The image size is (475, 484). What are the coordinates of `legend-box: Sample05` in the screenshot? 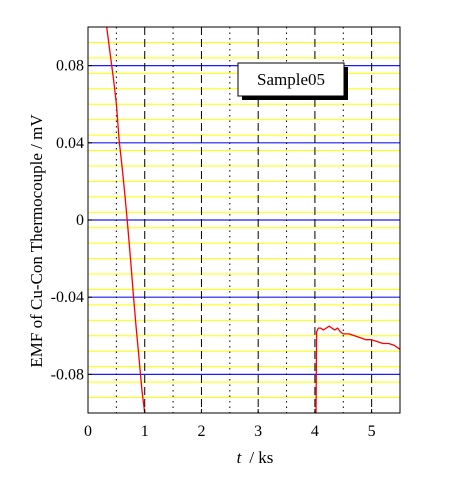 It's located at (292, 81).